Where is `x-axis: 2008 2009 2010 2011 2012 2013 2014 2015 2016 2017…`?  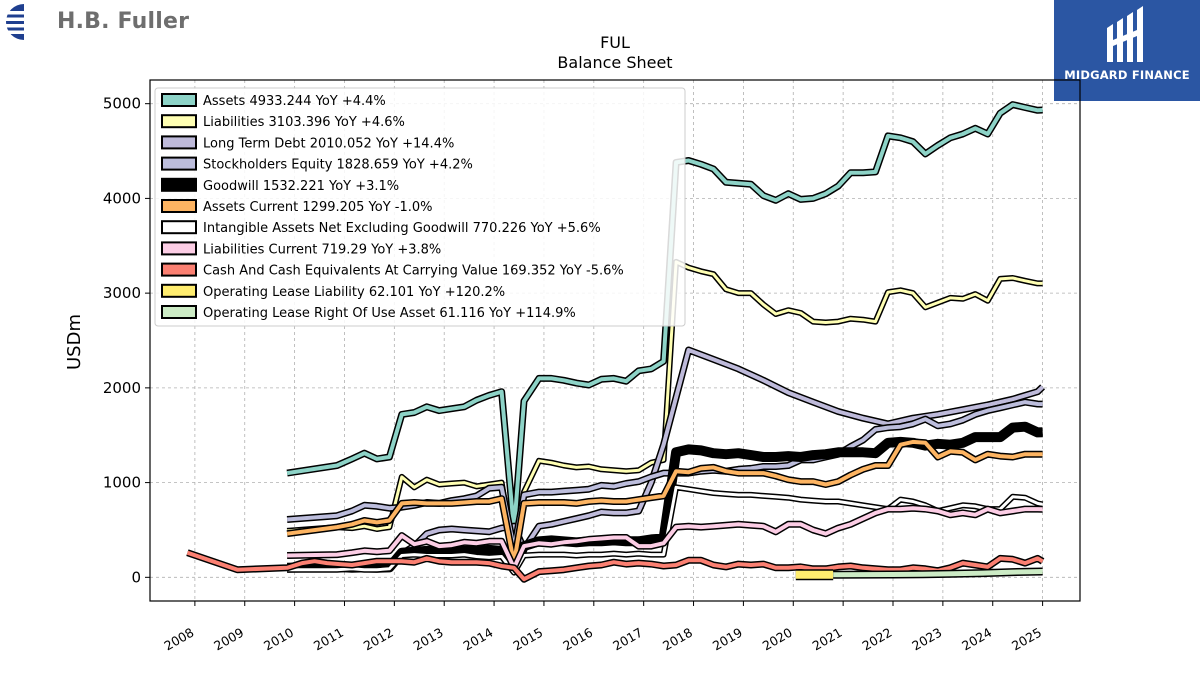
x-axis: 2008 2009 2010 2011 2012 2013 2014 2015 2016 2017… is located at coordinates (602, 627).